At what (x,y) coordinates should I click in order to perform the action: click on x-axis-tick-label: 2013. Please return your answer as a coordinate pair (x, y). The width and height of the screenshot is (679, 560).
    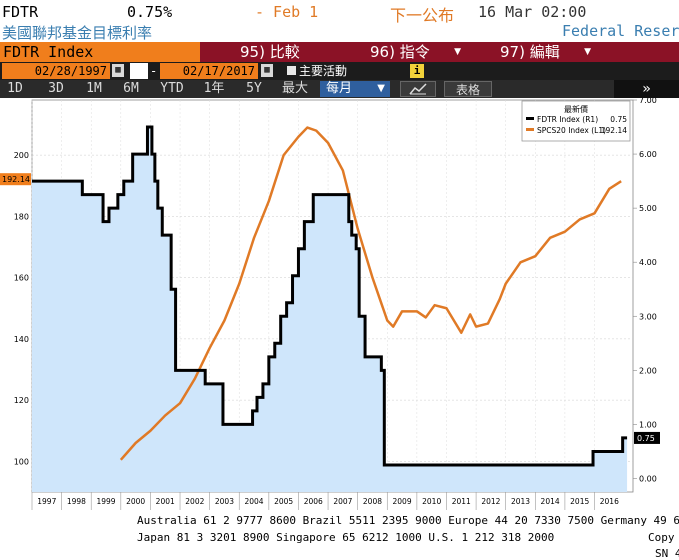
    Looking at the image, I should click on (520, 501).